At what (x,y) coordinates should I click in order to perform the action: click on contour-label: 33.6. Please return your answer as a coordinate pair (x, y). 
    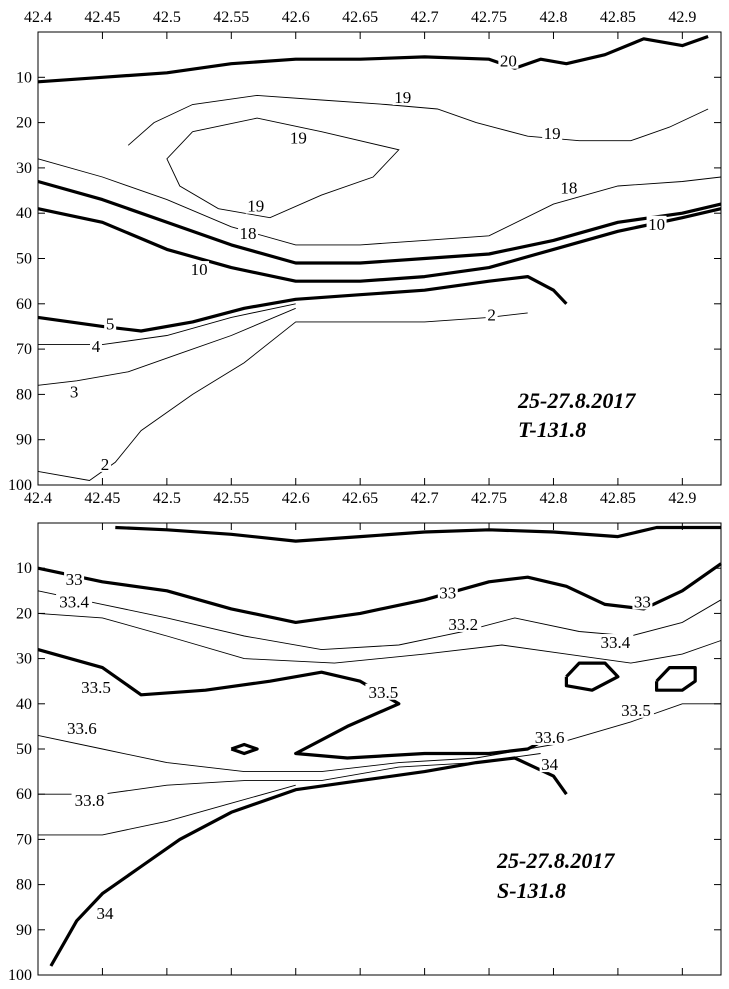
    Looking at the image, I should click on (82, 728).